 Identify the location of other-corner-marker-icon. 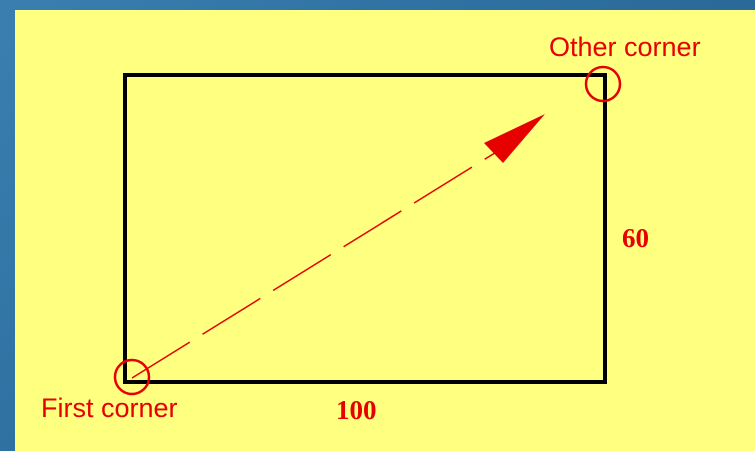
(603, 84).